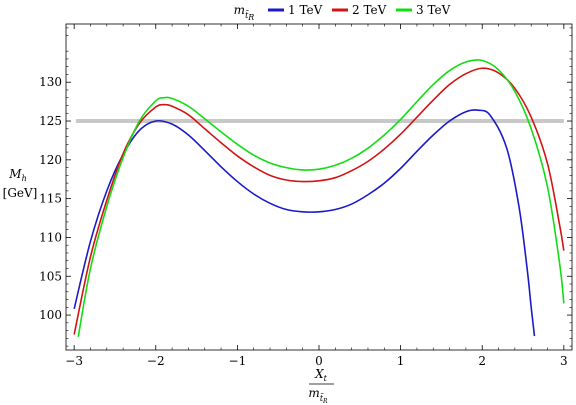 The image size is (576, 405). Describe the element at coordinates (156, 361) in the screenshot. I see `x-tick-label: −2` at that location.